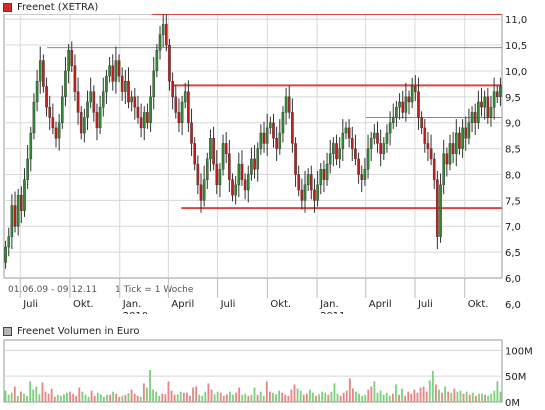  I want to click on y-tick-label: 8,5, so click(513, 150).